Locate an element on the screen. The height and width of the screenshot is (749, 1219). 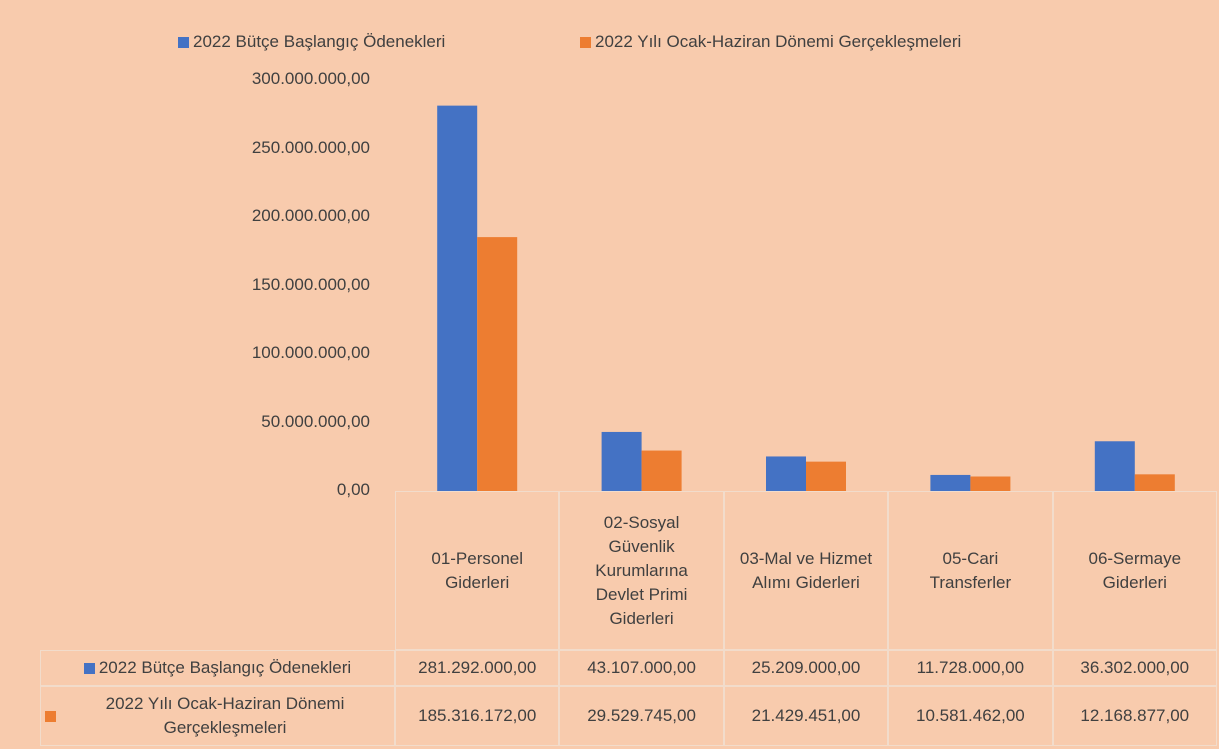
category-cell: 03-Mal ve Hizmet Alımı Giderleri is located at coordinates (806, 570).